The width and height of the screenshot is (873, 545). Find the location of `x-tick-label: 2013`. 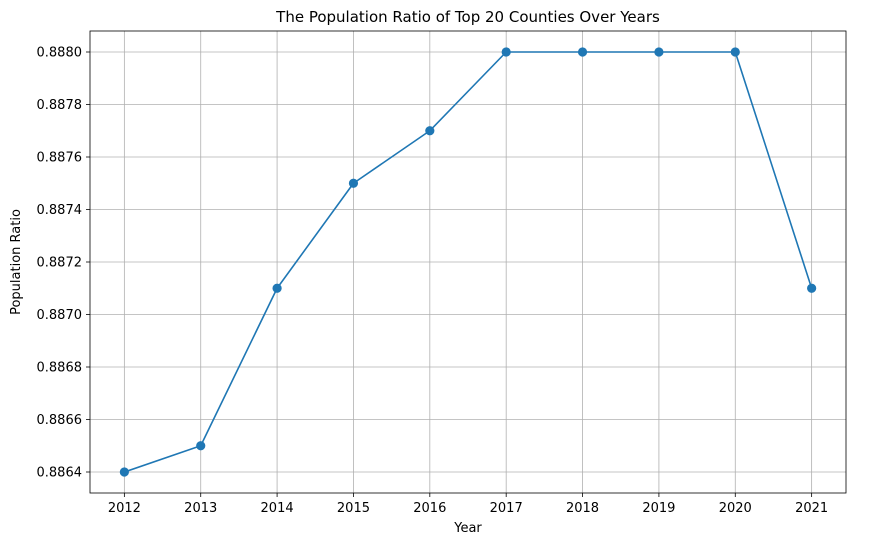

x-tick-label: 2013 is located at coordinates (200, 508).